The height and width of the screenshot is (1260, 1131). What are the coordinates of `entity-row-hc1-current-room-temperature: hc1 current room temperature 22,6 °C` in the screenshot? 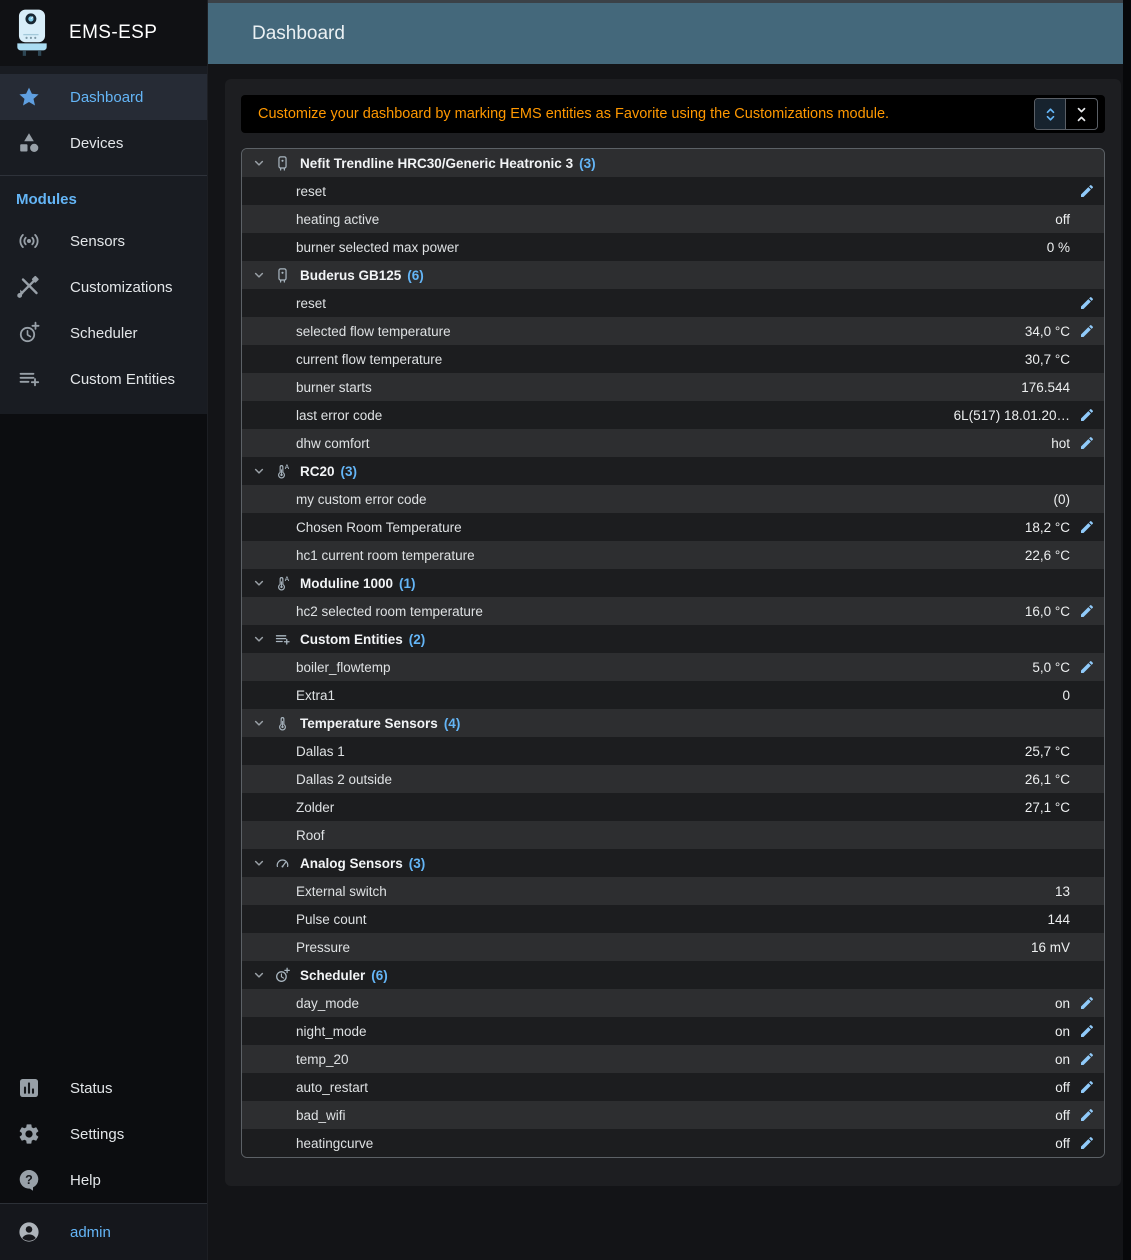 It's located at (673, 555).